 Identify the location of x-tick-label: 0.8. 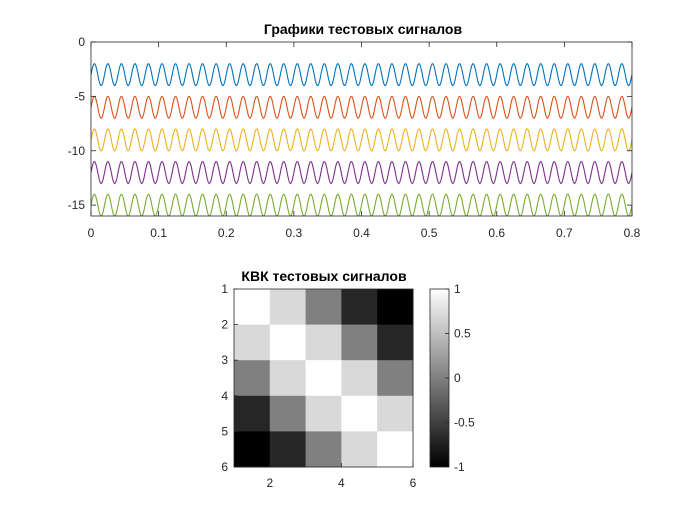
(632, 233).